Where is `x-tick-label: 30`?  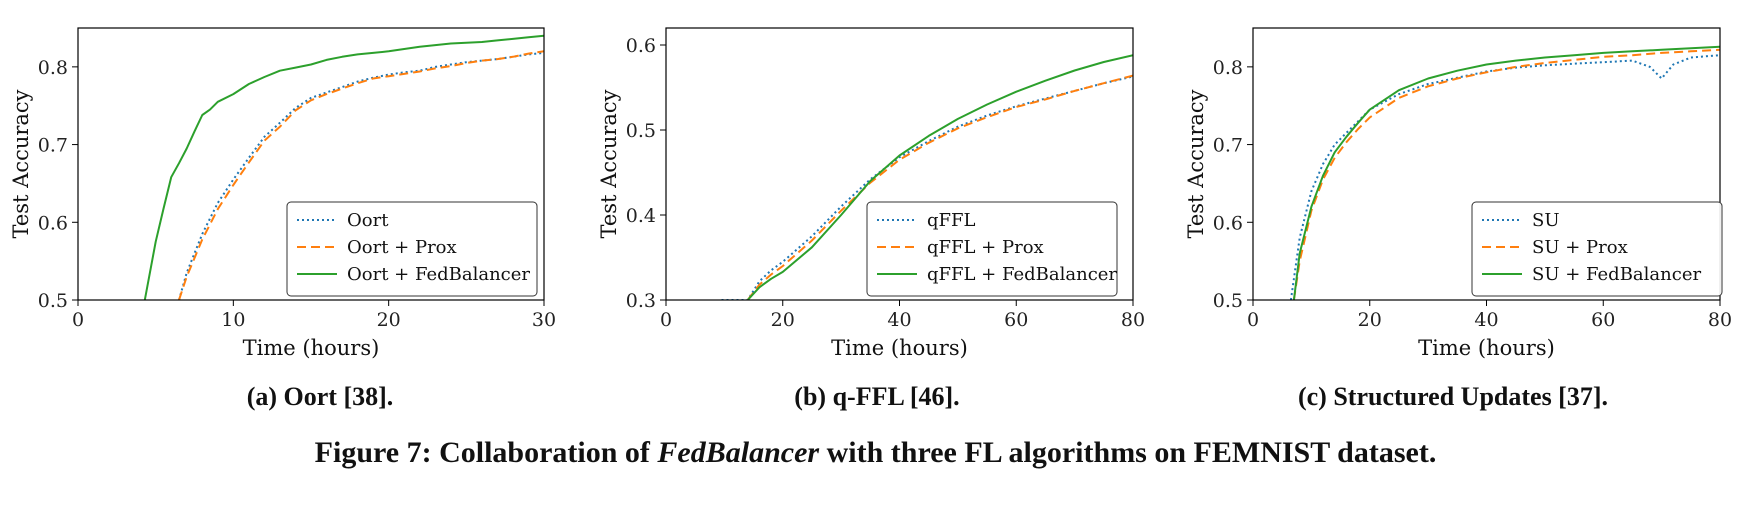 x-tick-label: 30 is located at coordinates (544, 320).